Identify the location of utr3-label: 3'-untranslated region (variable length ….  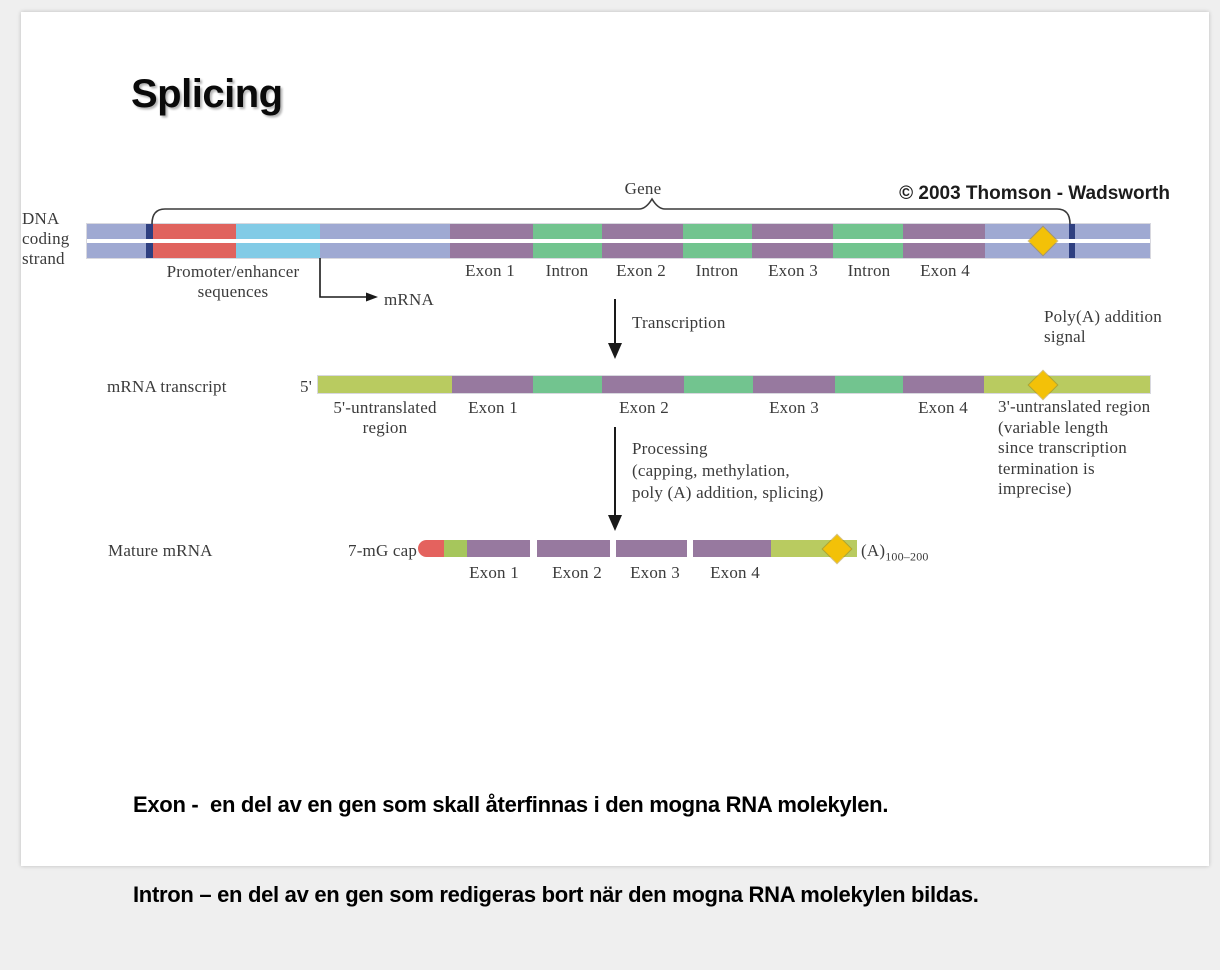
(1074, 448).